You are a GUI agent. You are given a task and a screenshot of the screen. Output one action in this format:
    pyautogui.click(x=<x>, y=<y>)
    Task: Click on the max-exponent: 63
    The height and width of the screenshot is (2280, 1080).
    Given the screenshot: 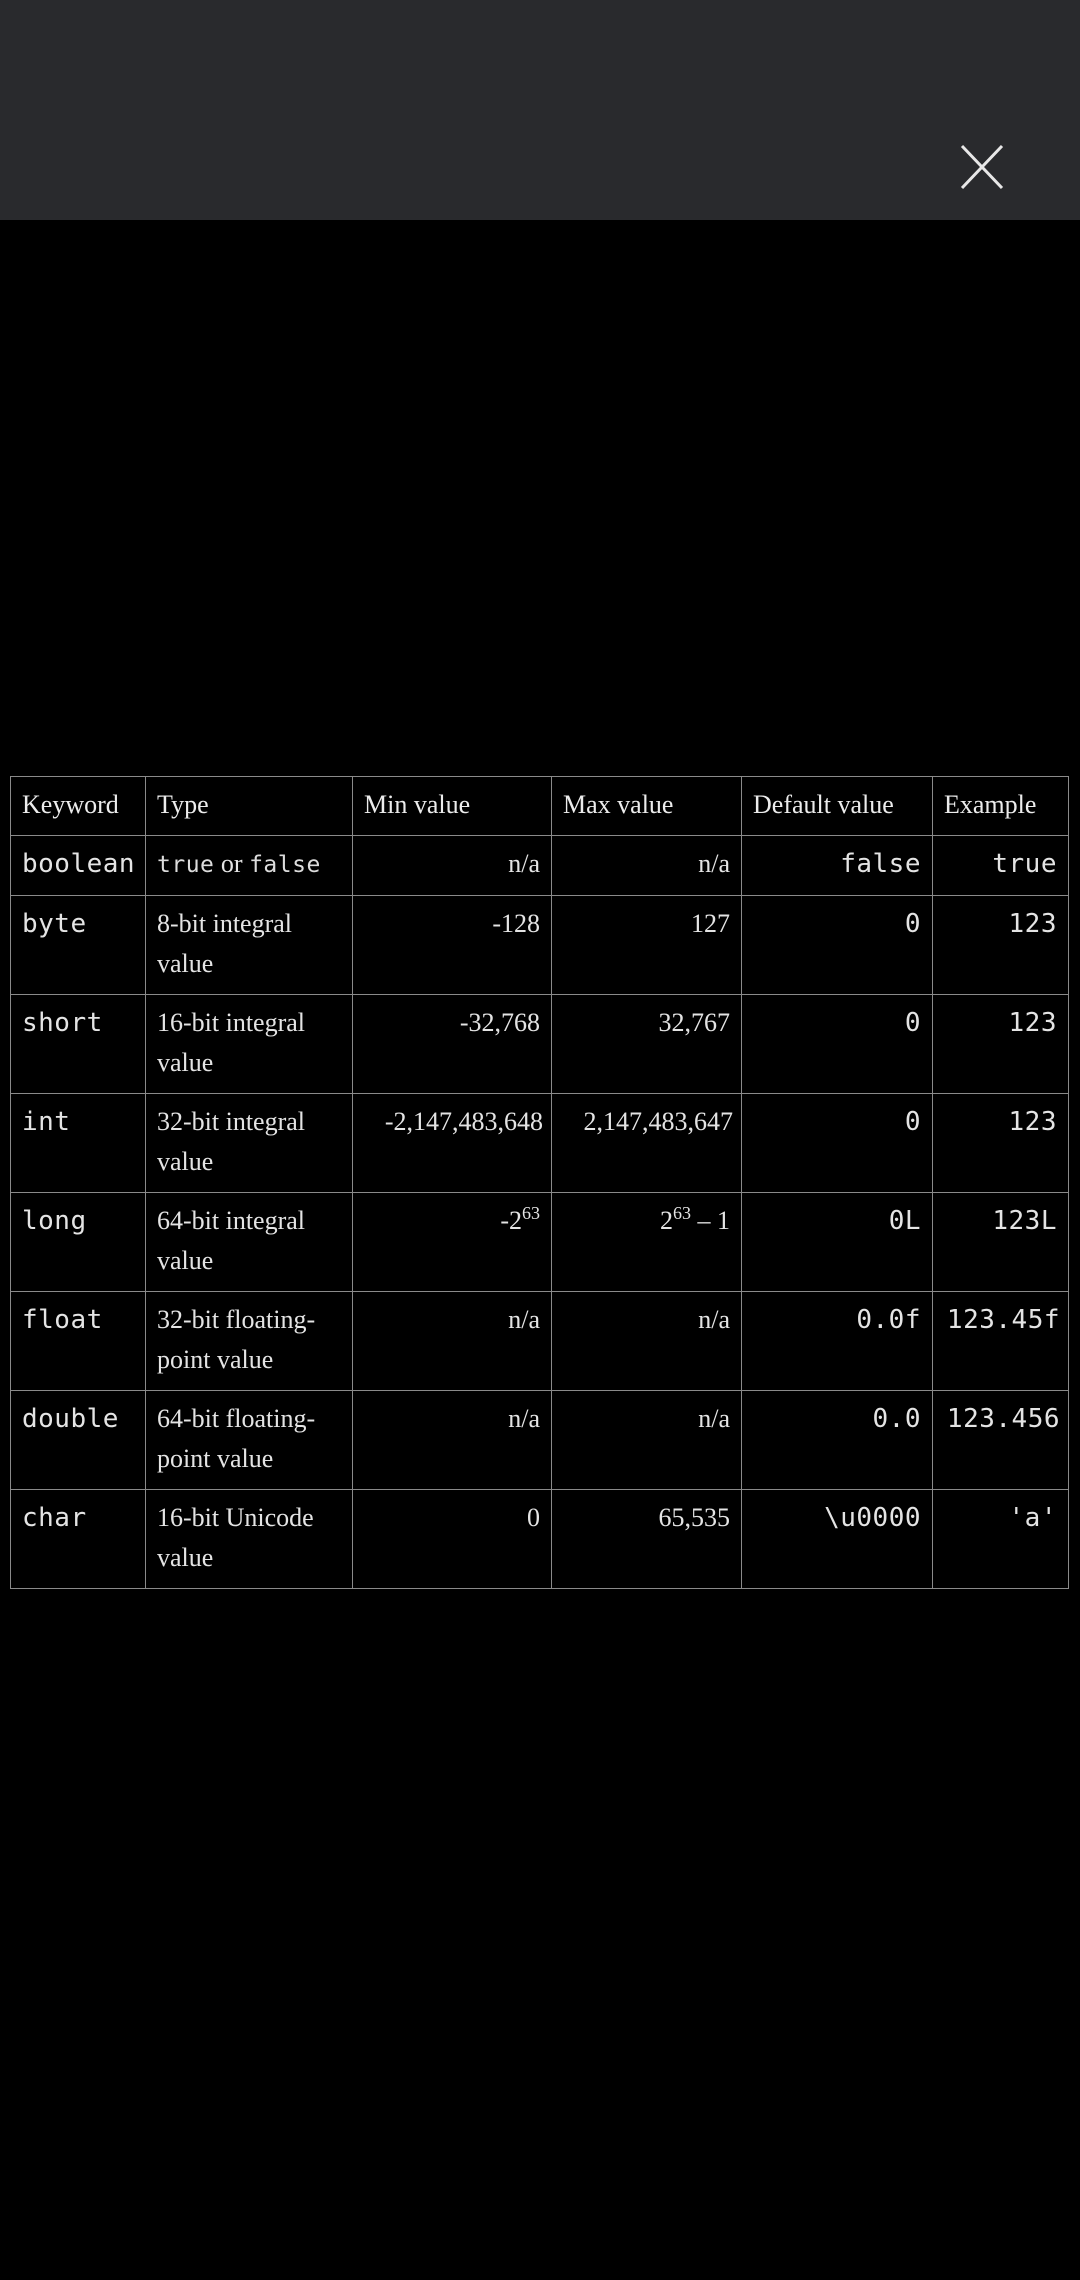 What is the action you would take?
    pyautogui.click(x=682, y=1213)
    